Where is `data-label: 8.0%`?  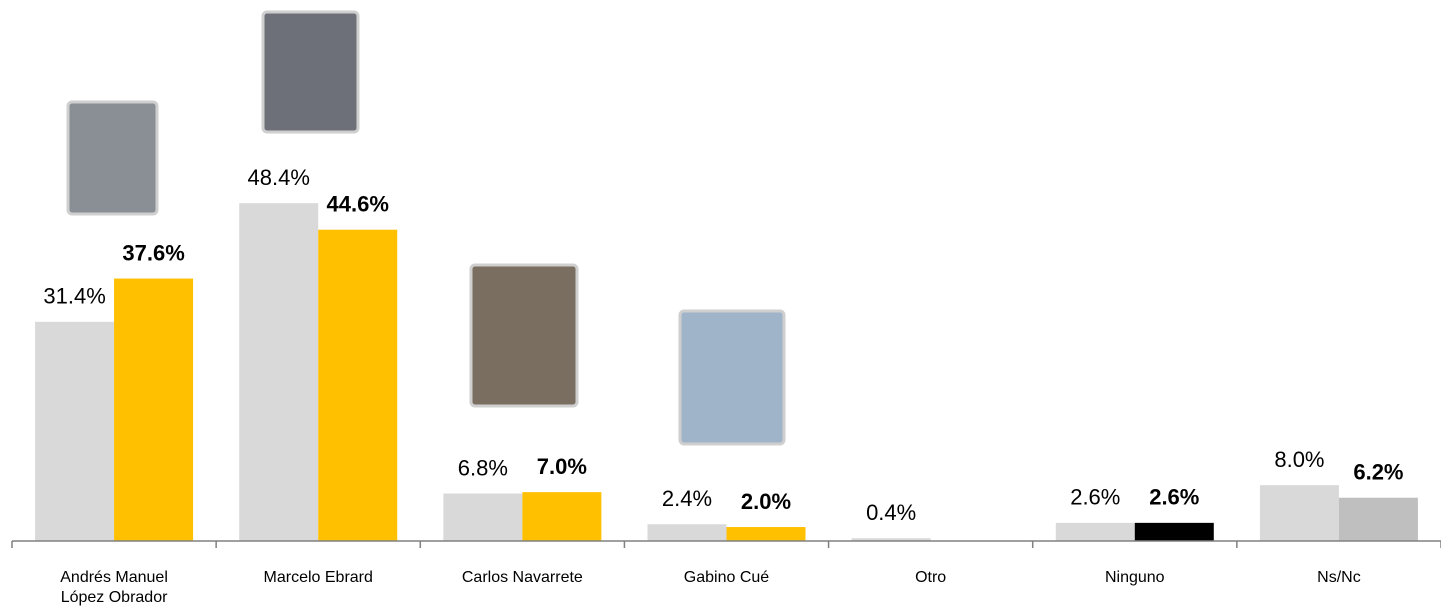 data-label: 8.0% is located at coordinates (1299, 459).